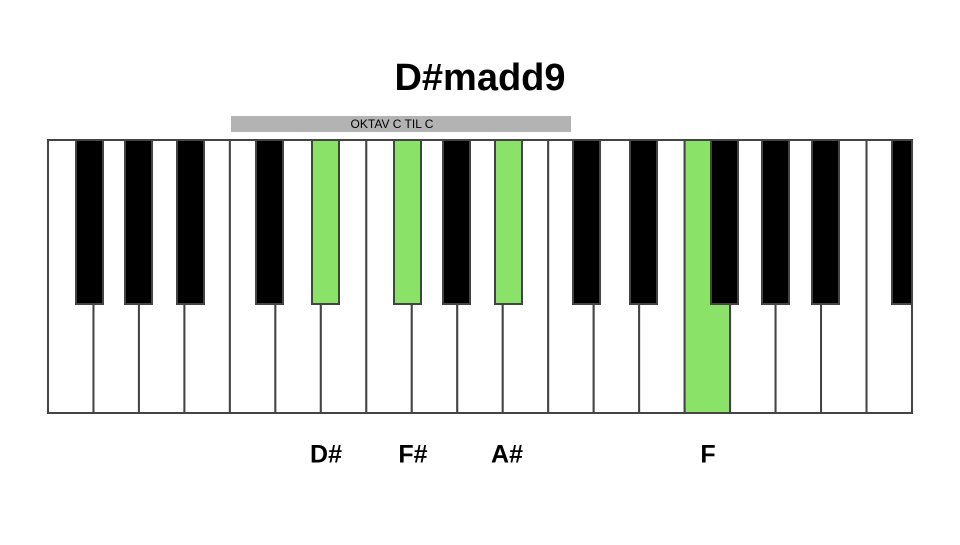 The height and width of the screenshot is (545, 960). Describe the element at coordinates (507, 455) in the screenshot. I see `note-label: A#` at that location.